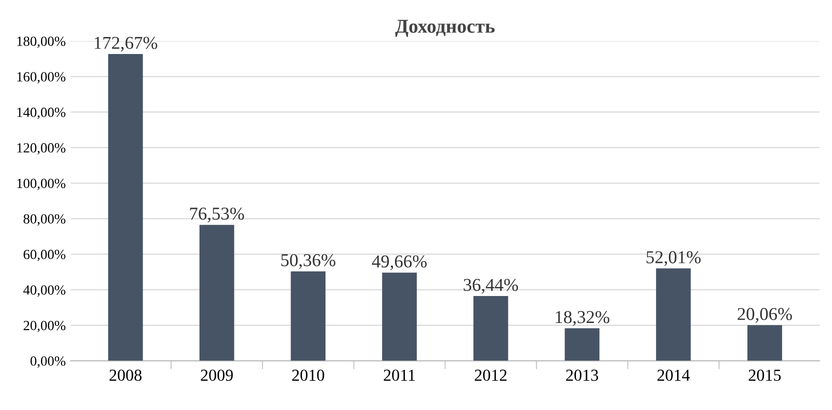 The width and height of the screenshot is (832, 410). What do you see at coordinates (308, 375) in the screenshot?
I see `x-tick-label: 2010` at bounding box center [308, 375].